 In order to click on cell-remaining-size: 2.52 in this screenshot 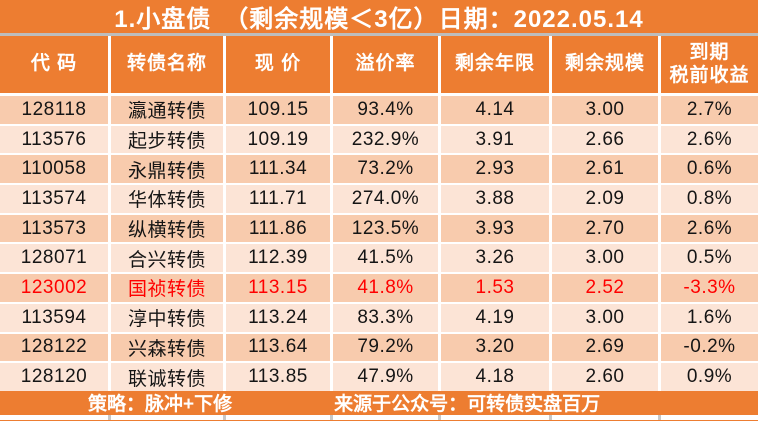, I will do `click(605, 288)`.